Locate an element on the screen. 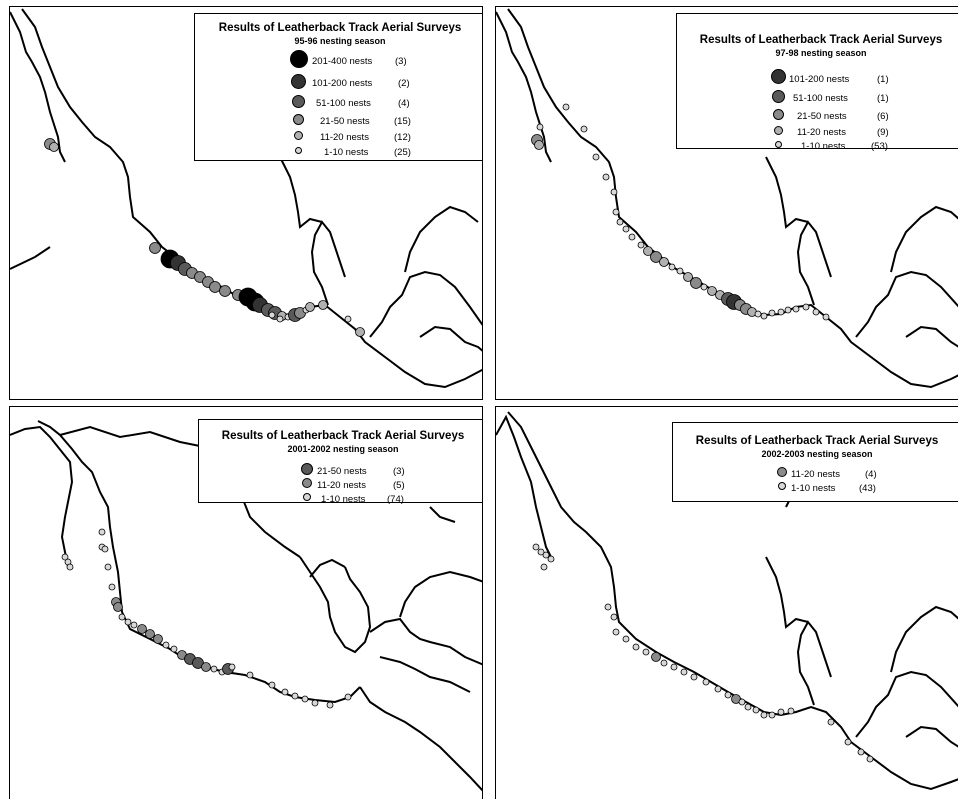  legend-row: 11-20 nests (12) is located at coordinates (380, 138).